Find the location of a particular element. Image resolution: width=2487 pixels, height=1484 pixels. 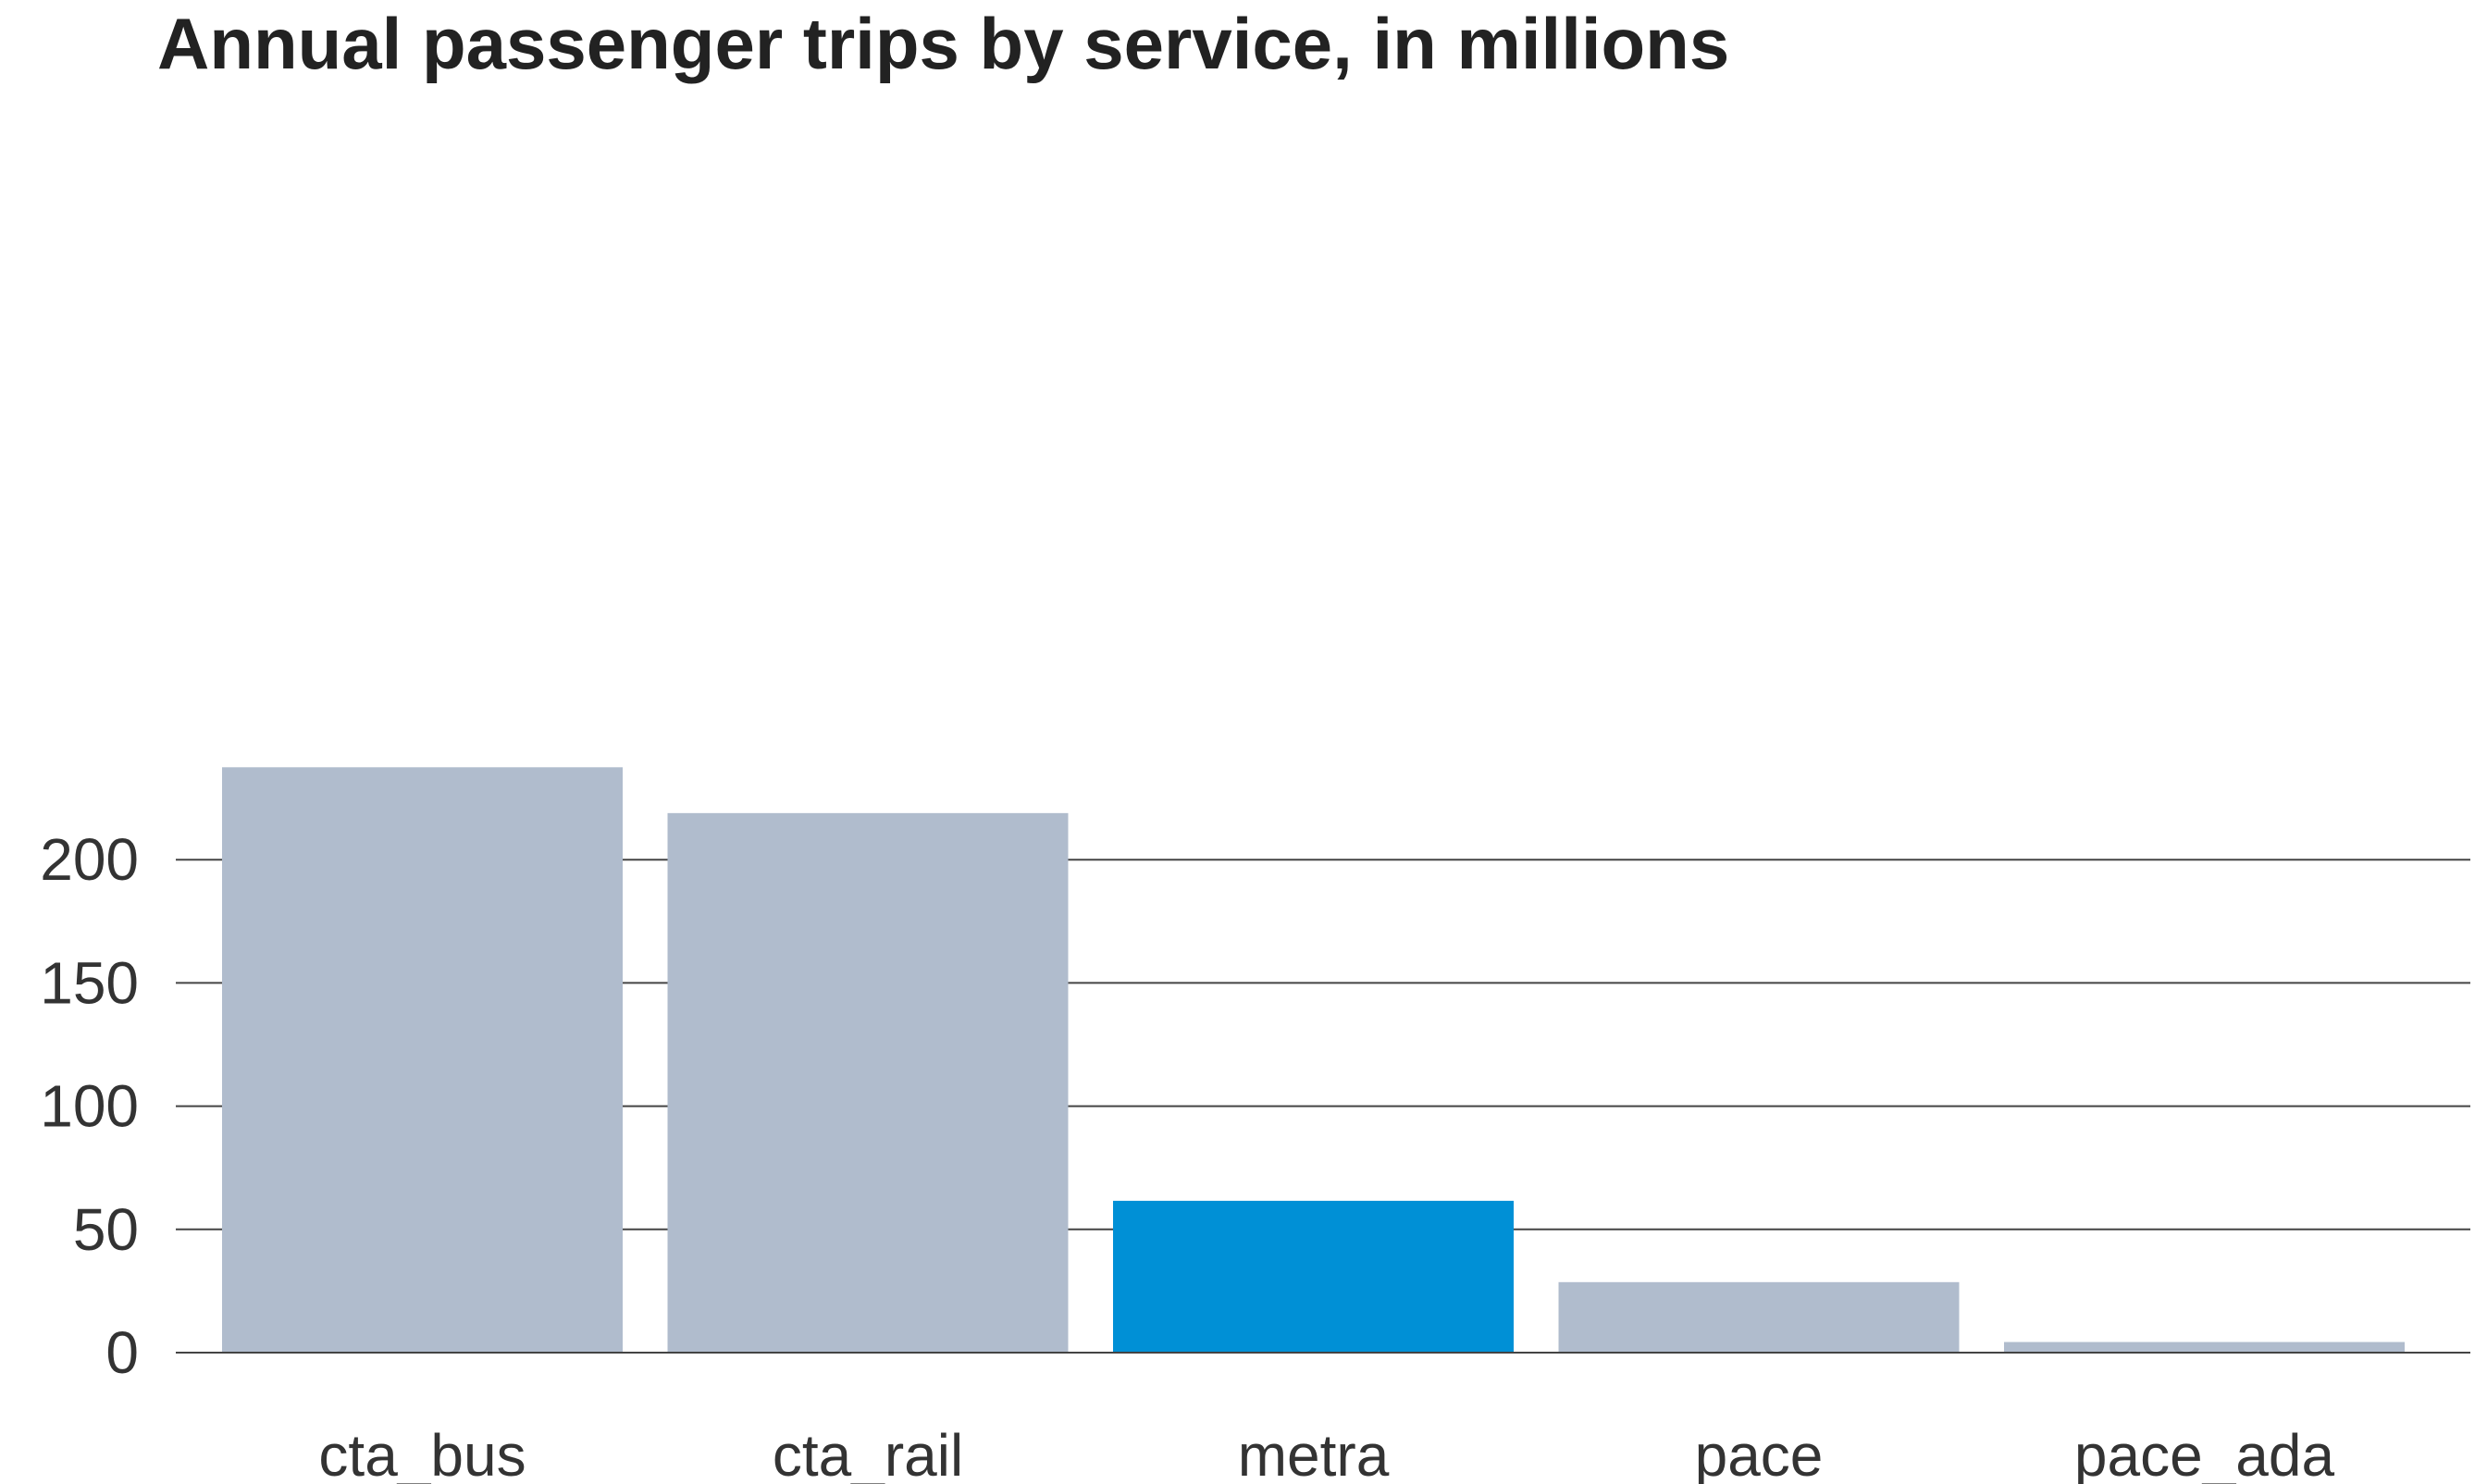

x-category-label-cta-rail: cta_rail is located at coordinates (868, 1453).